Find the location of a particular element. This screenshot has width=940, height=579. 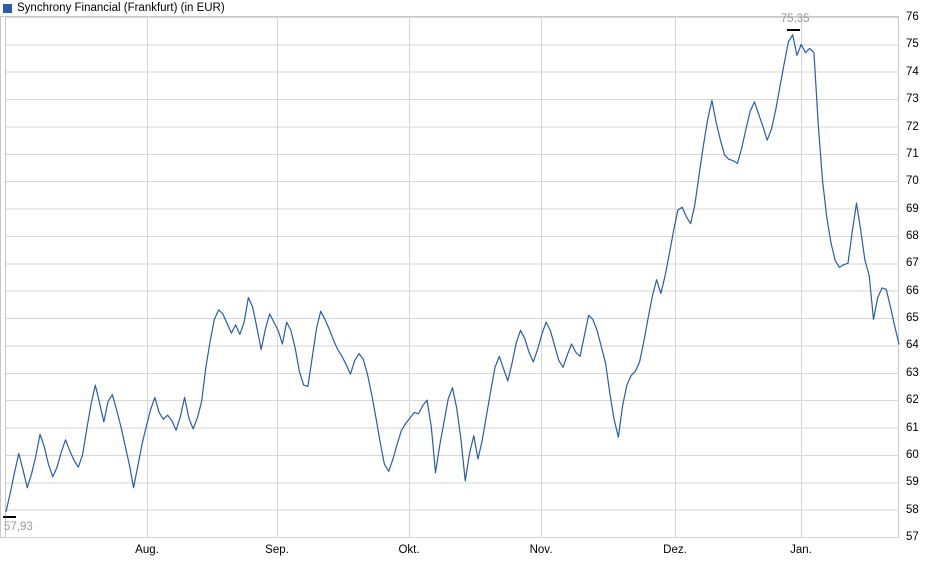

chart-legend: Synchrony Financial (Frankfurt) (in EUR) is located at coordinates (114, 8).